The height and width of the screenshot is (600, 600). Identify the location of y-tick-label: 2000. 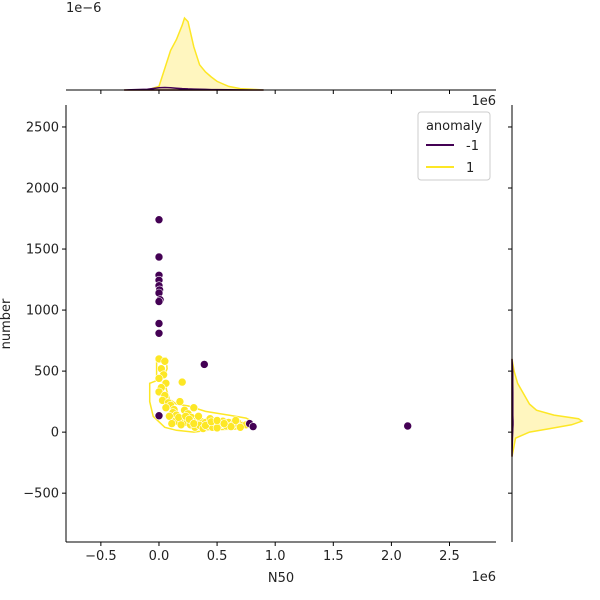
(42, 189).